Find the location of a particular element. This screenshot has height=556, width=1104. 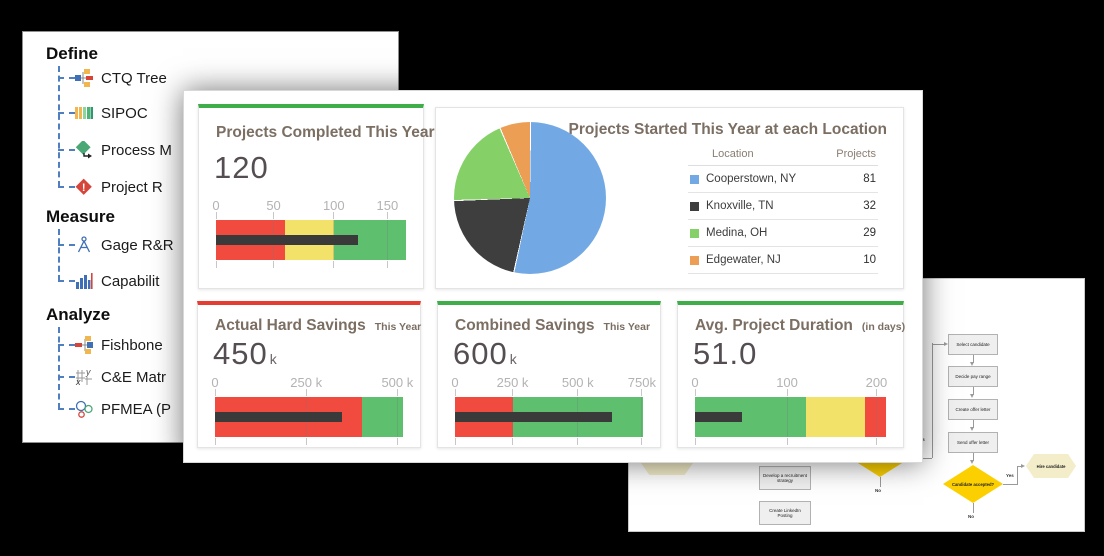

legend-col-projects: Projects is located at coordinates (856, 154).